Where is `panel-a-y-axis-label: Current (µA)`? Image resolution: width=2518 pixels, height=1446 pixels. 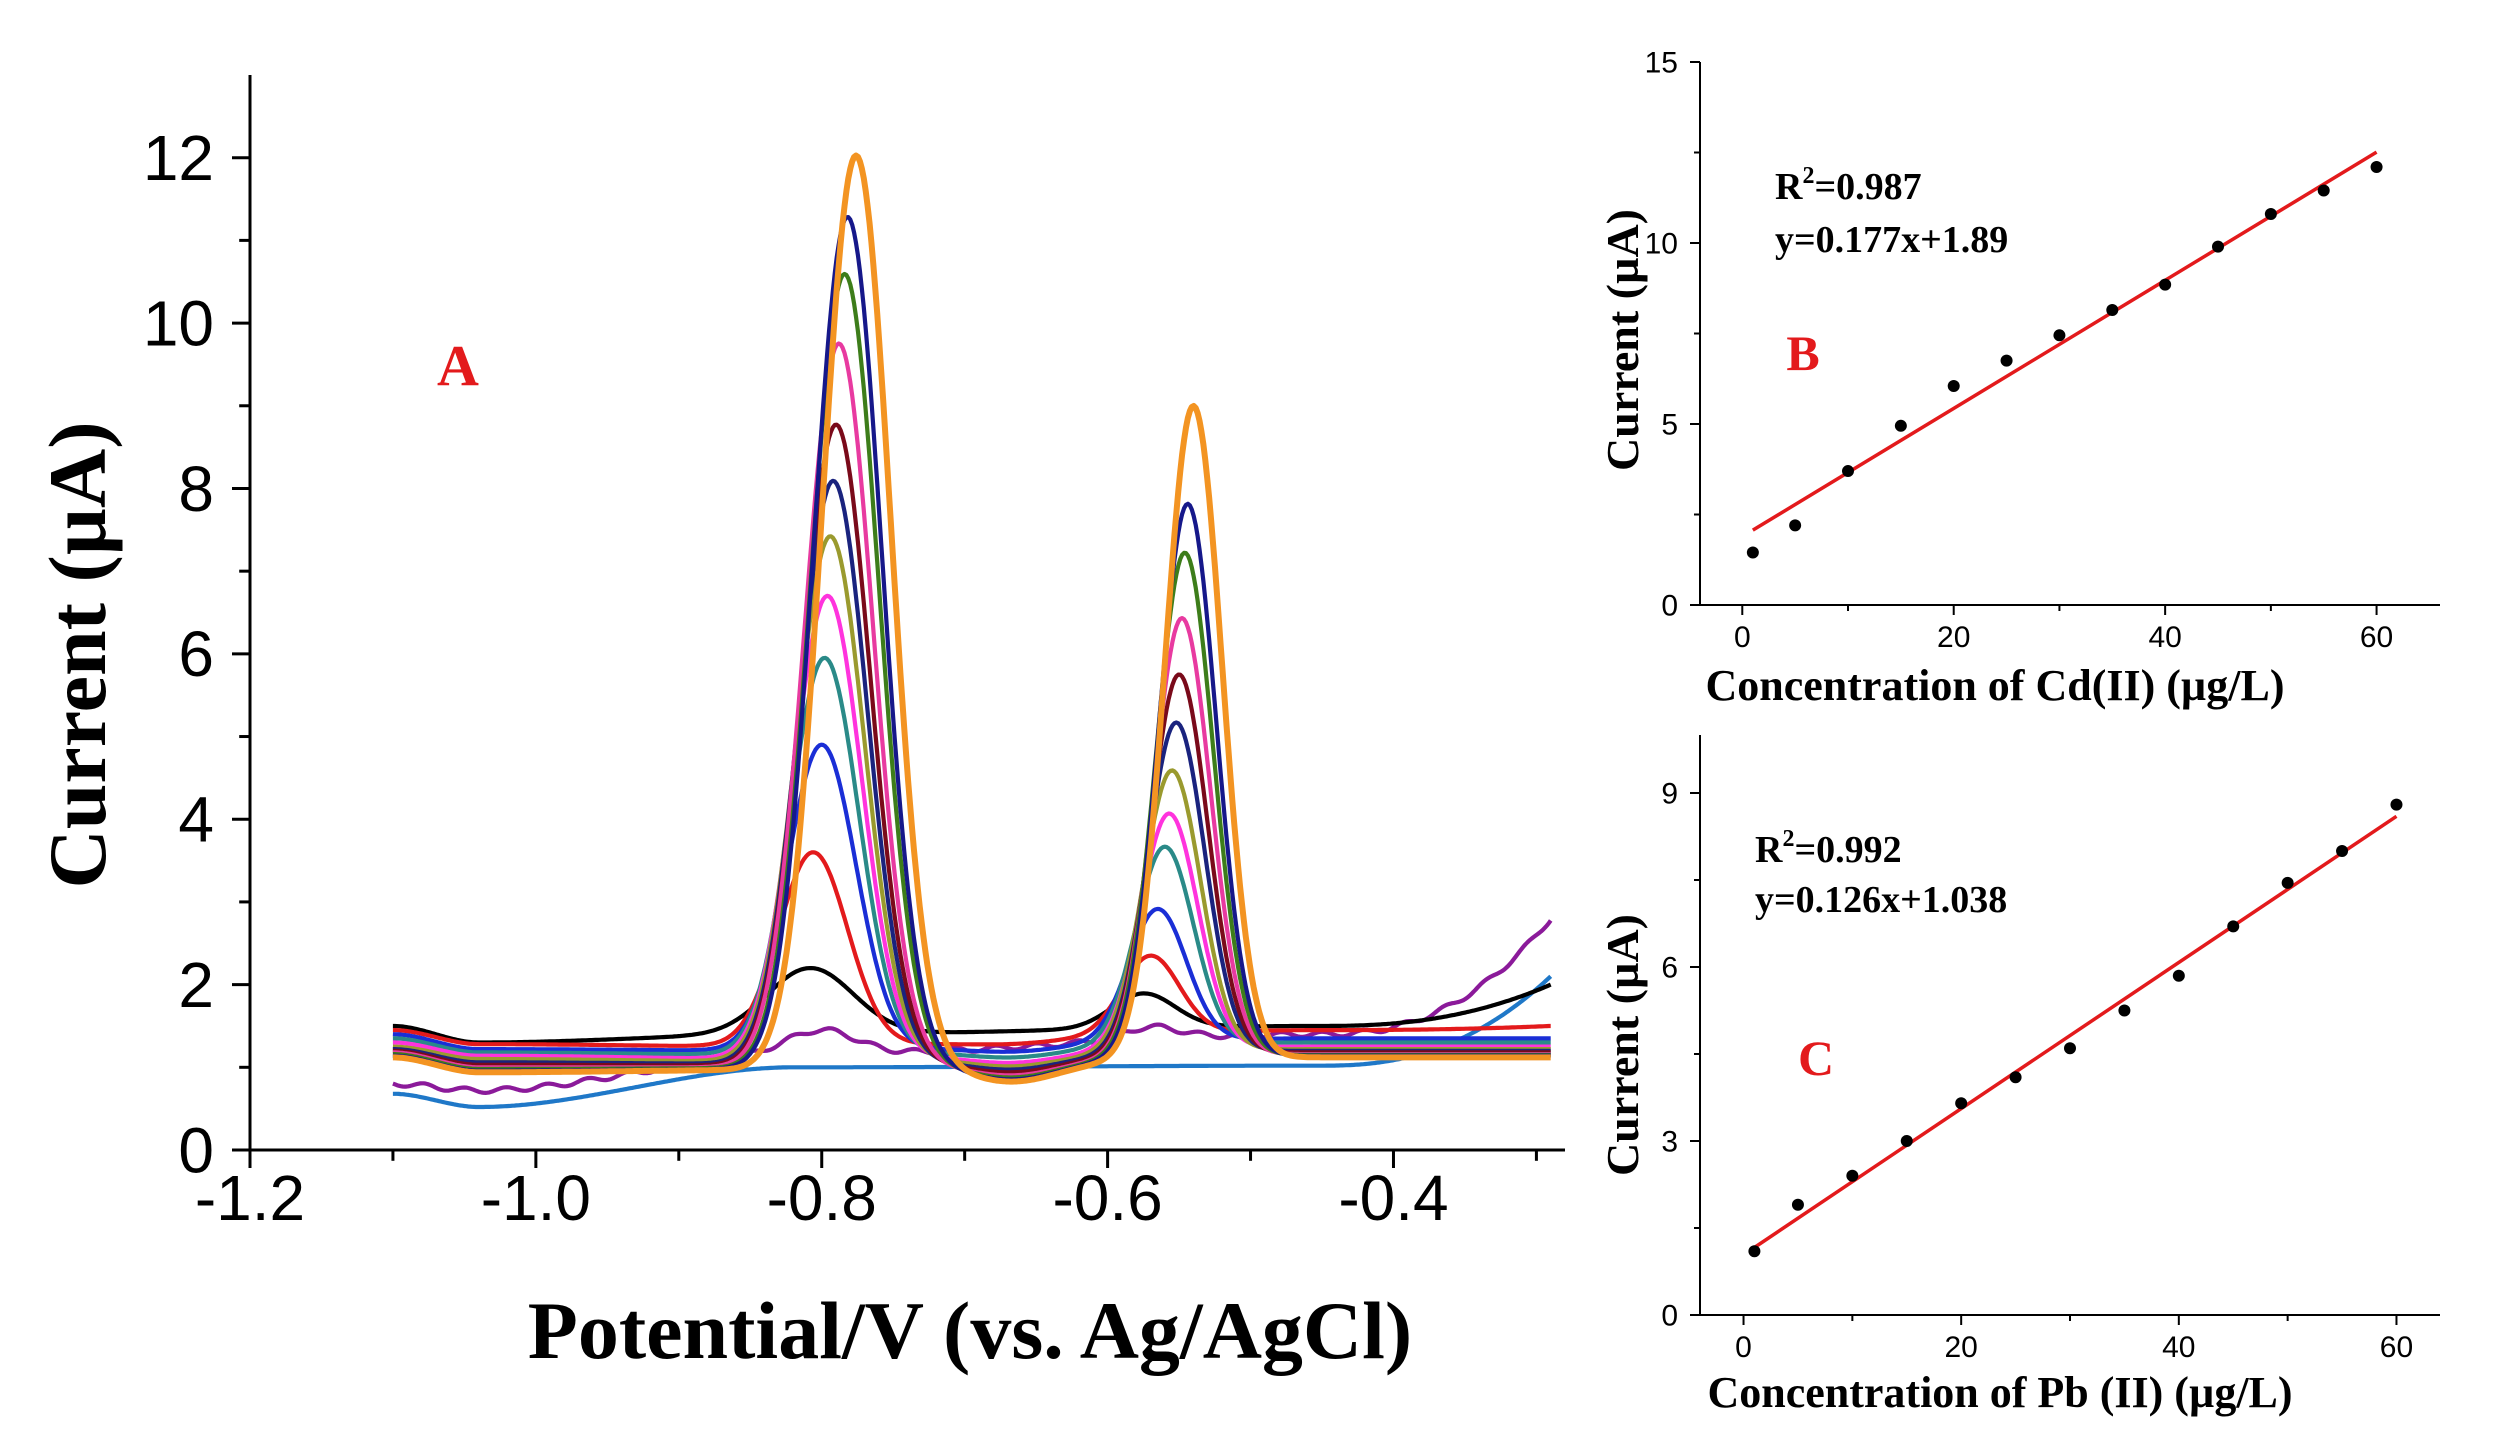
panel-a-y-axis-label: Current (µA) is located at coordinates (77, 654).